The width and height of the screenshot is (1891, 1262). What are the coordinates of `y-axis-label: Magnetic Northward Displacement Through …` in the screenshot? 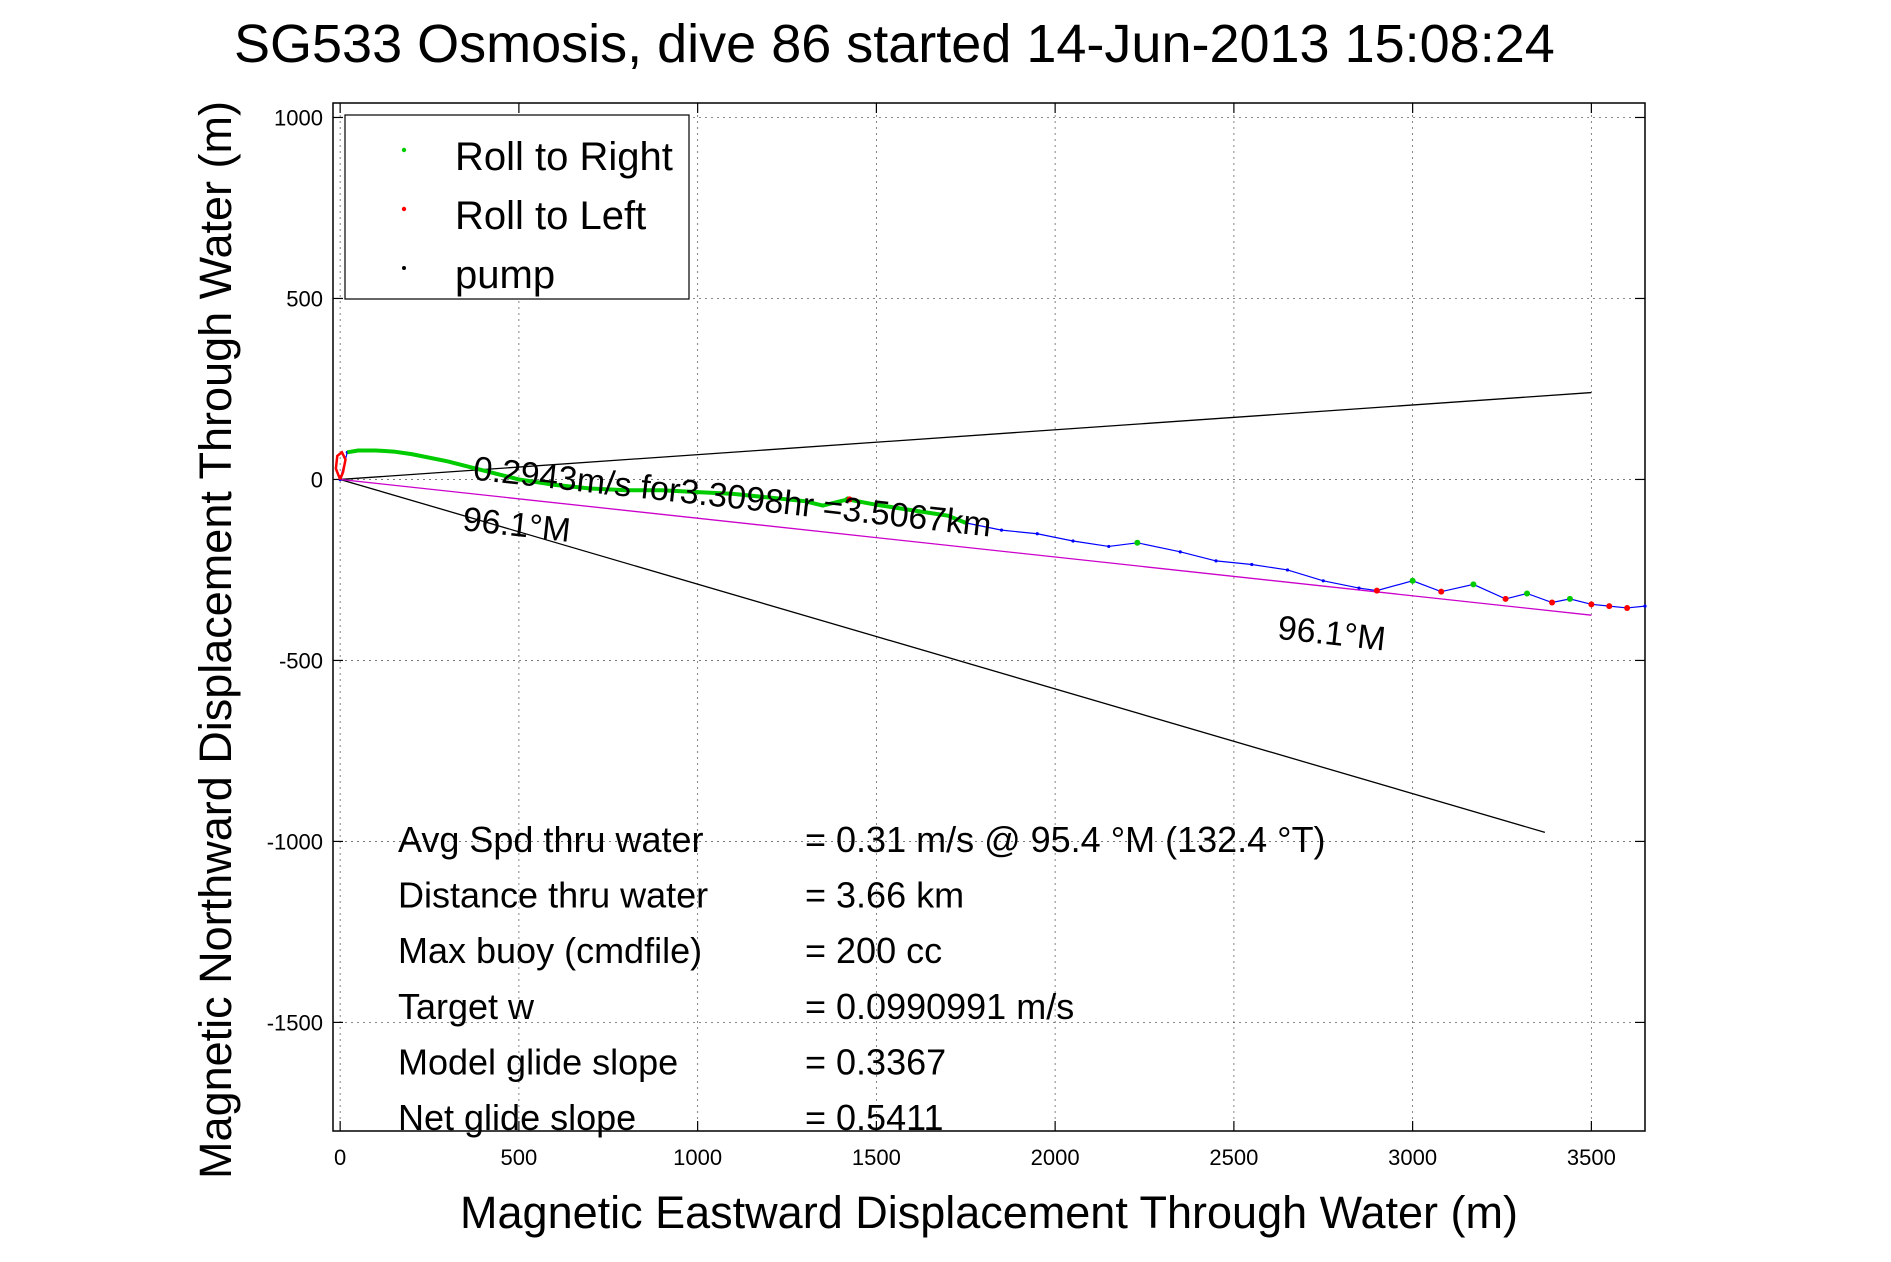 It's located at (215, 640).